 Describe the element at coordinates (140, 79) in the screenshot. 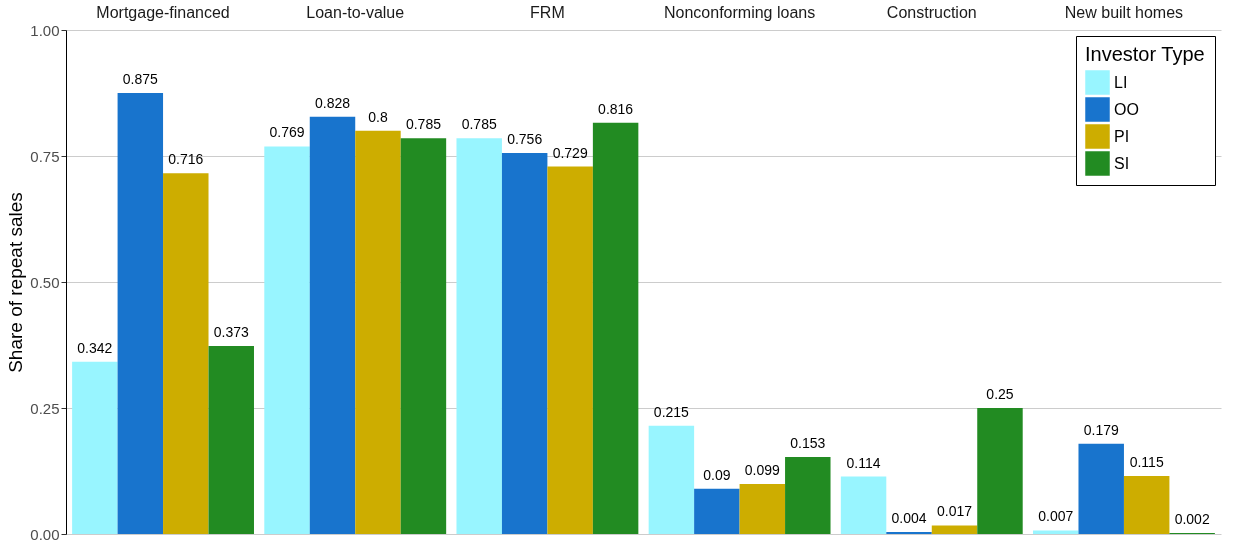

I see `data-label: 0.875` at that location.